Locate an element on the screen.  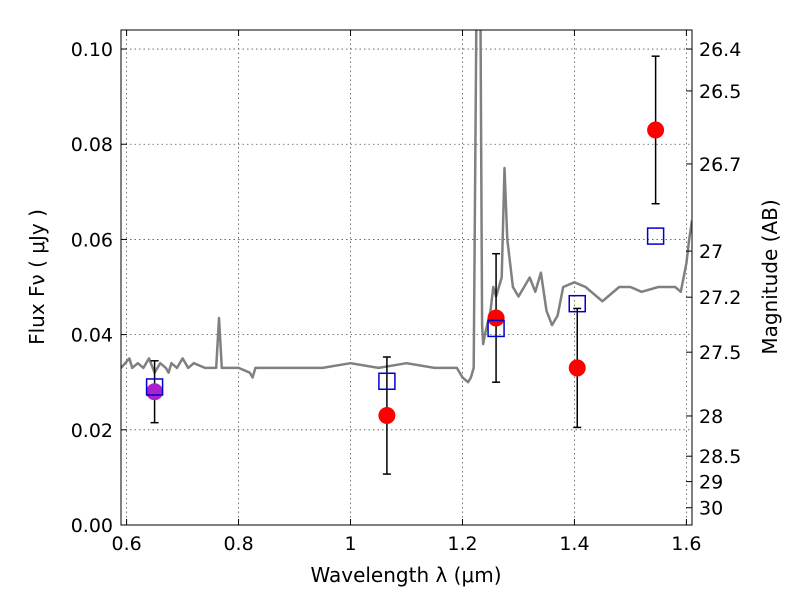
right-axis-title: Magnitude (AB) is located at coordinates (770, 276).